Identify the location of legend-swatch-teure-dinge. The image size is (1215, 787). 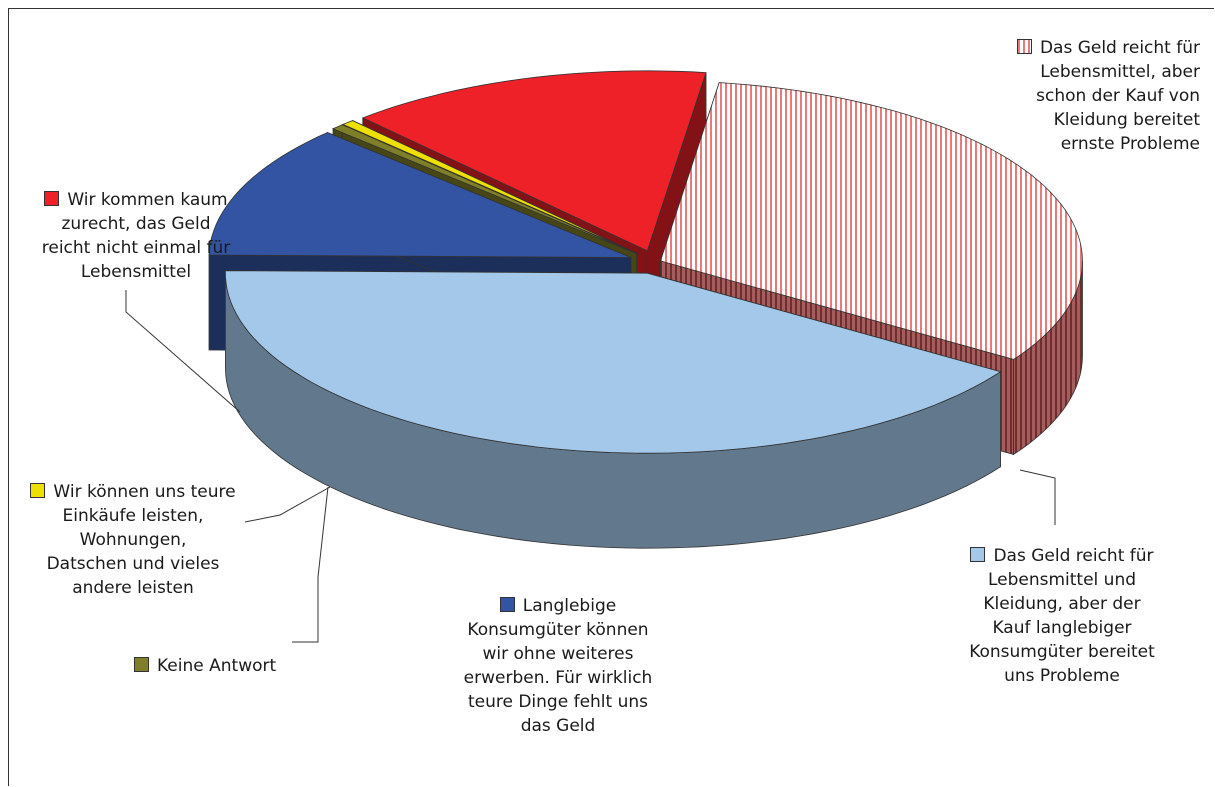
(507, 604).